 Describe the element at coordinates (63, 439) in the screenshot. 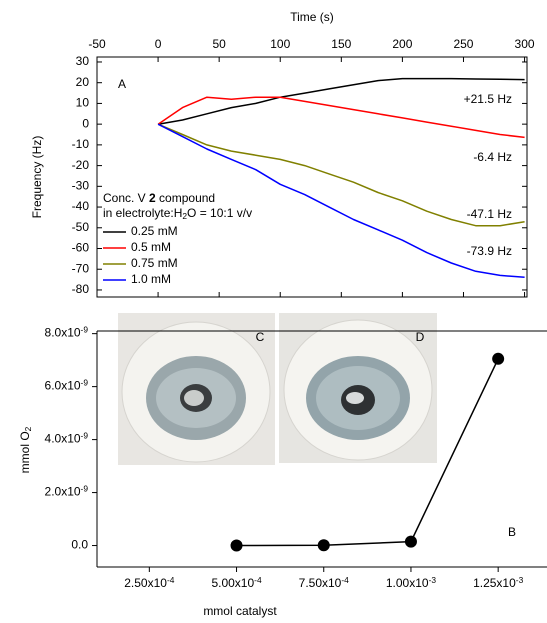

I see `y-tick-label-part: 4.0x10` at that location.